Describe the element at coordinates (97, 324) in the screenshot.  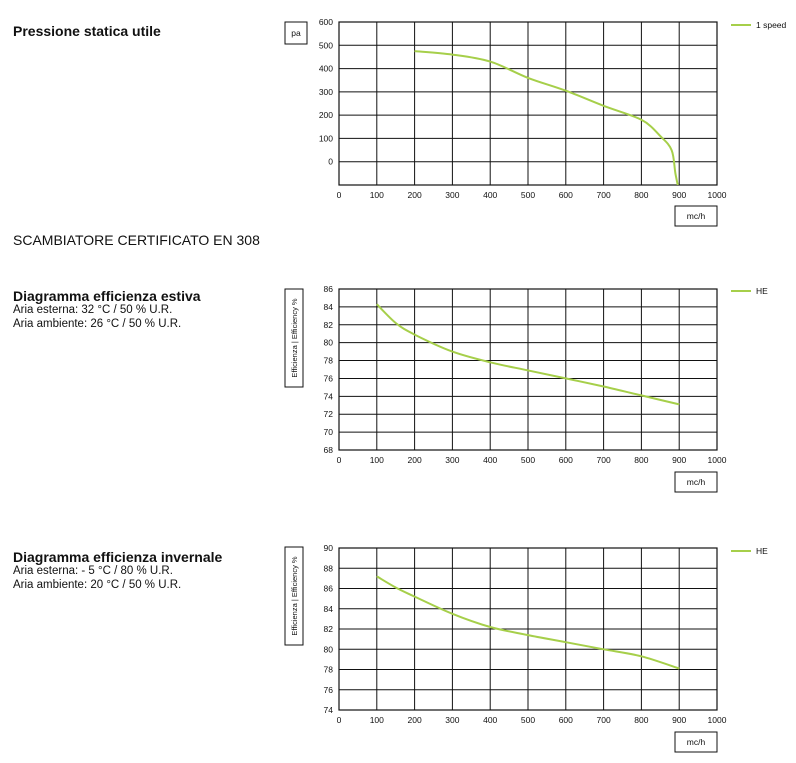
I see `chart-2-subtitle-2: Aria ambiente: 26 °C / 50 % U.R.` at that location.